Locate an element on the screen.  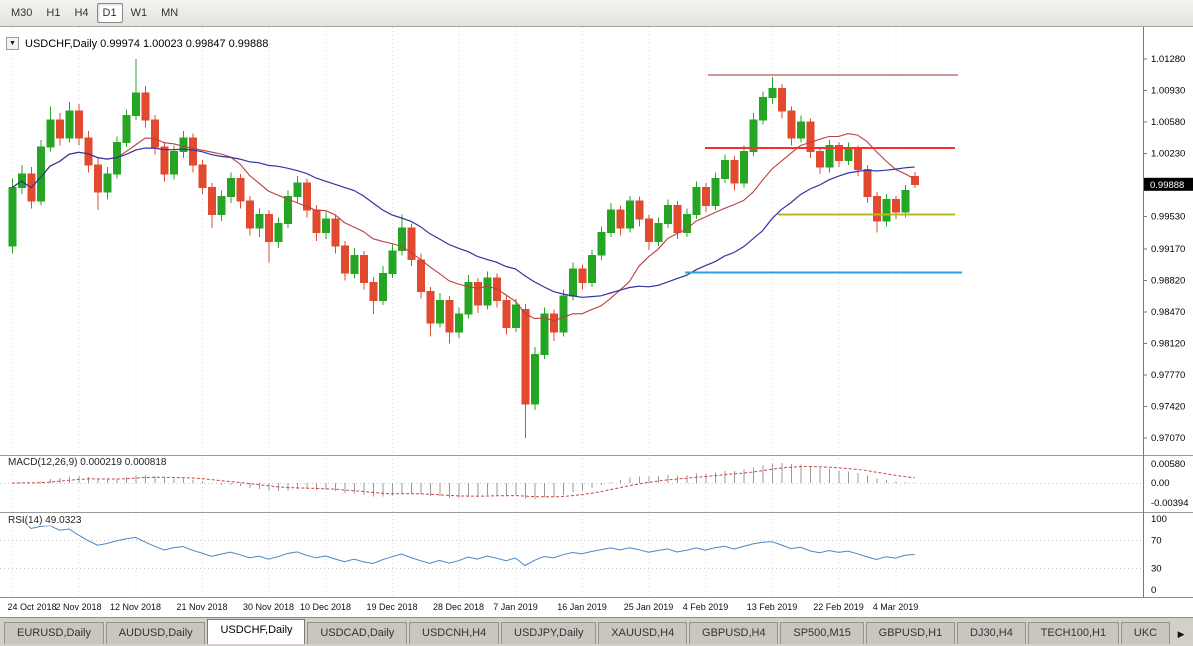
date-label: 21 Nov 2018 is located at coordinates (202, 607).